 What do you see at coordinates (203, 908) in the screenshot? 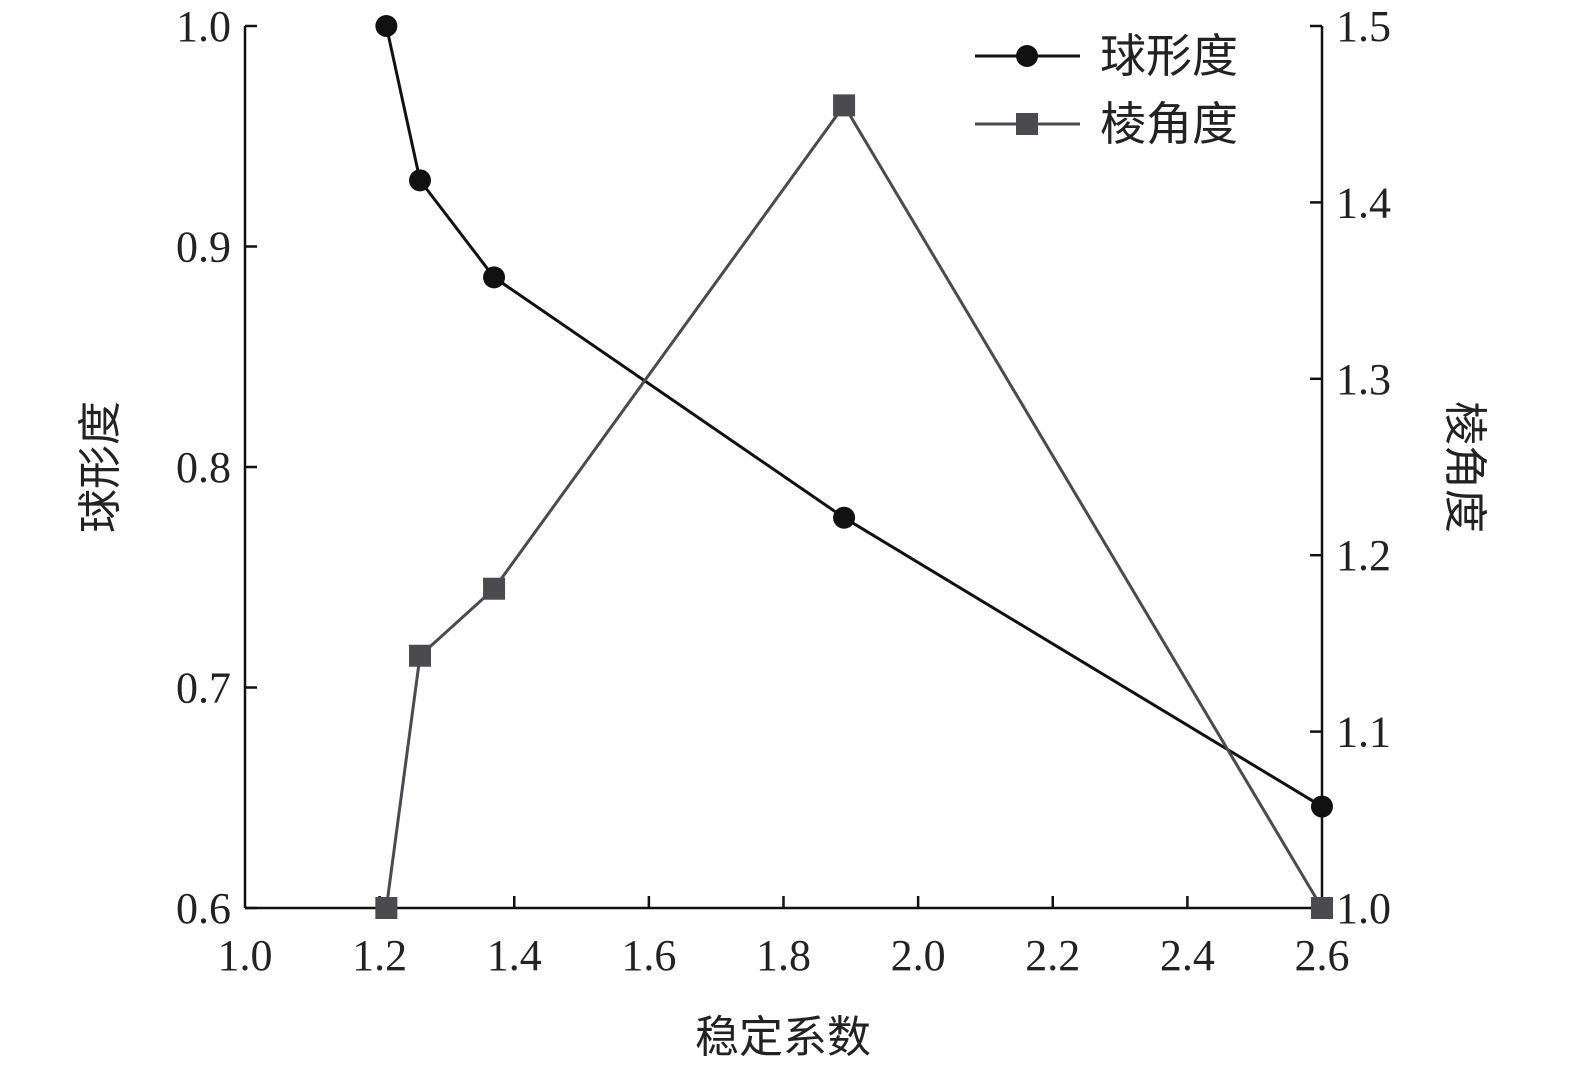
I see `y-left-tick-label: 0.6` at bounding box center [203, 908].